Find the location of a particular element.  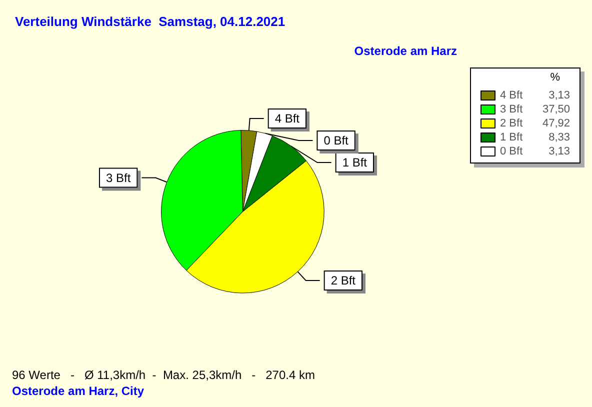

text: 96 Werte - Ø 11,3km/h - Max. 25,3km/h - 270.4 km is located at coordinates (163, 375).